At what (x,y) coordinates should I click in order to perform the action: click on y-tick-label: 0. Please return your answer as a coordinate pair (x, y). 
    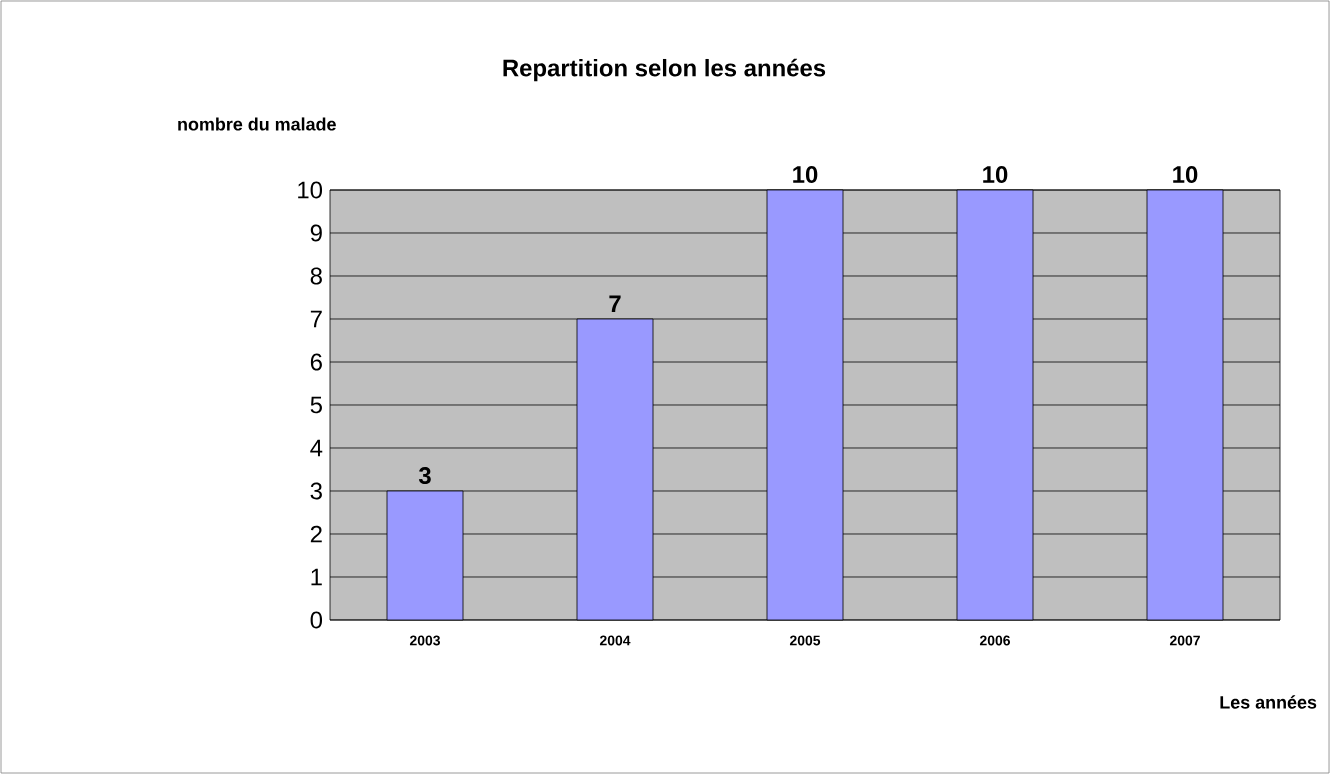
    Looking at the image, I should click on (316, 620).